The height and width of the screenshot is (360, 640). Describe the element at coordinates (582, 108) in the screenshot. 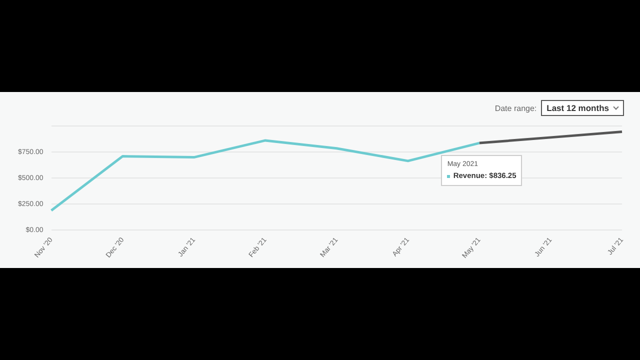

I see `text: Last 12 months` at that location.